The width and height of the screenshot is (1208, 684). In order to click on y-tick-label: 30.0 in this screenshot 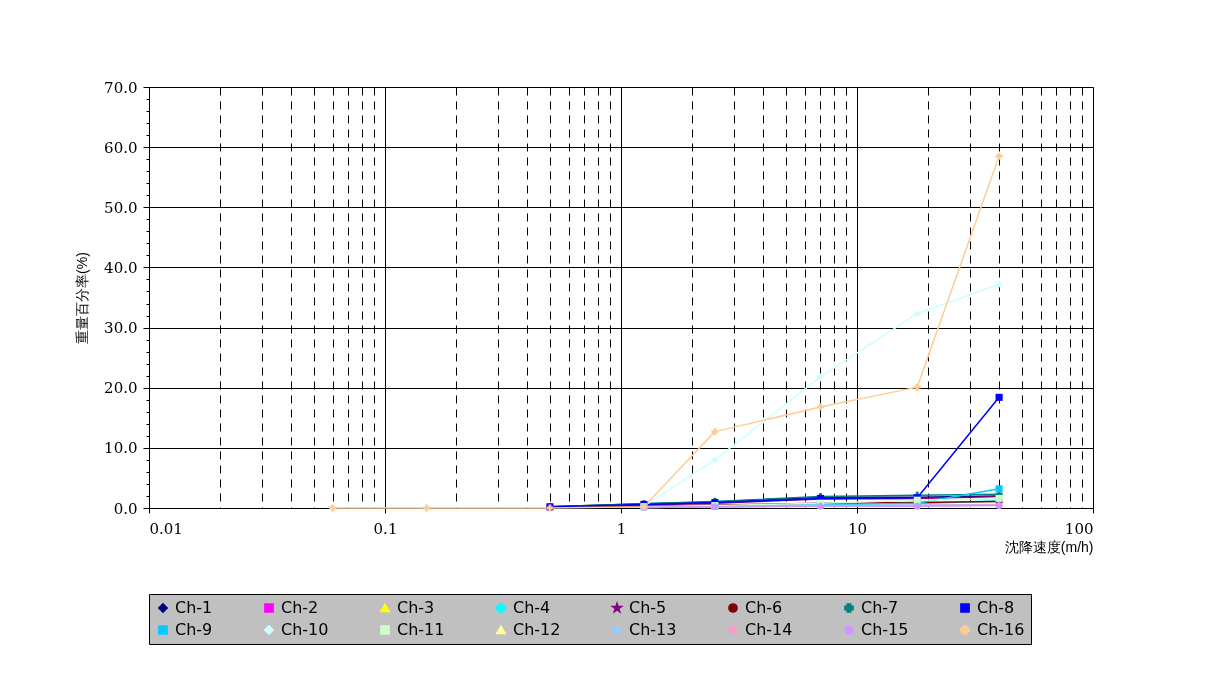, I will do `click(121, 328)`.